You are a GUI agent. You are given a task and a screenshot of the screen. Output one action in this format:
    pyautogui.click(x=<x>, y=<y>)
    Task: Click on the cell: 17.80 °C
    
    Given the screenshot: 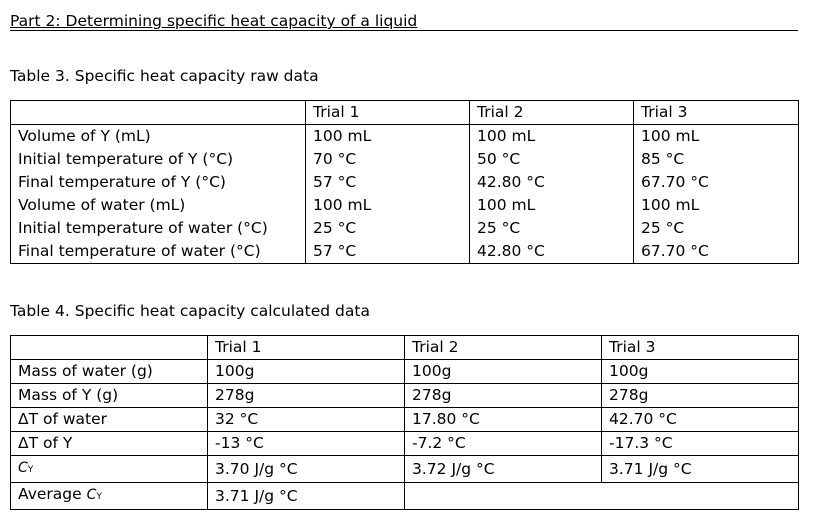 What is the action you would take?
    pyautogui.click(x=503, y=419)
    